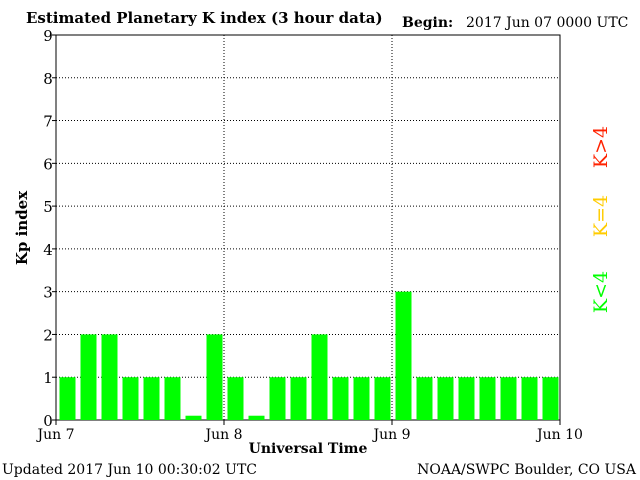 Image resolution: width=640 pixels, height=480 pixels. Describe the element at coordinates (601, 216) in the screenshot. I see `legend-equal: K=4` at that location.